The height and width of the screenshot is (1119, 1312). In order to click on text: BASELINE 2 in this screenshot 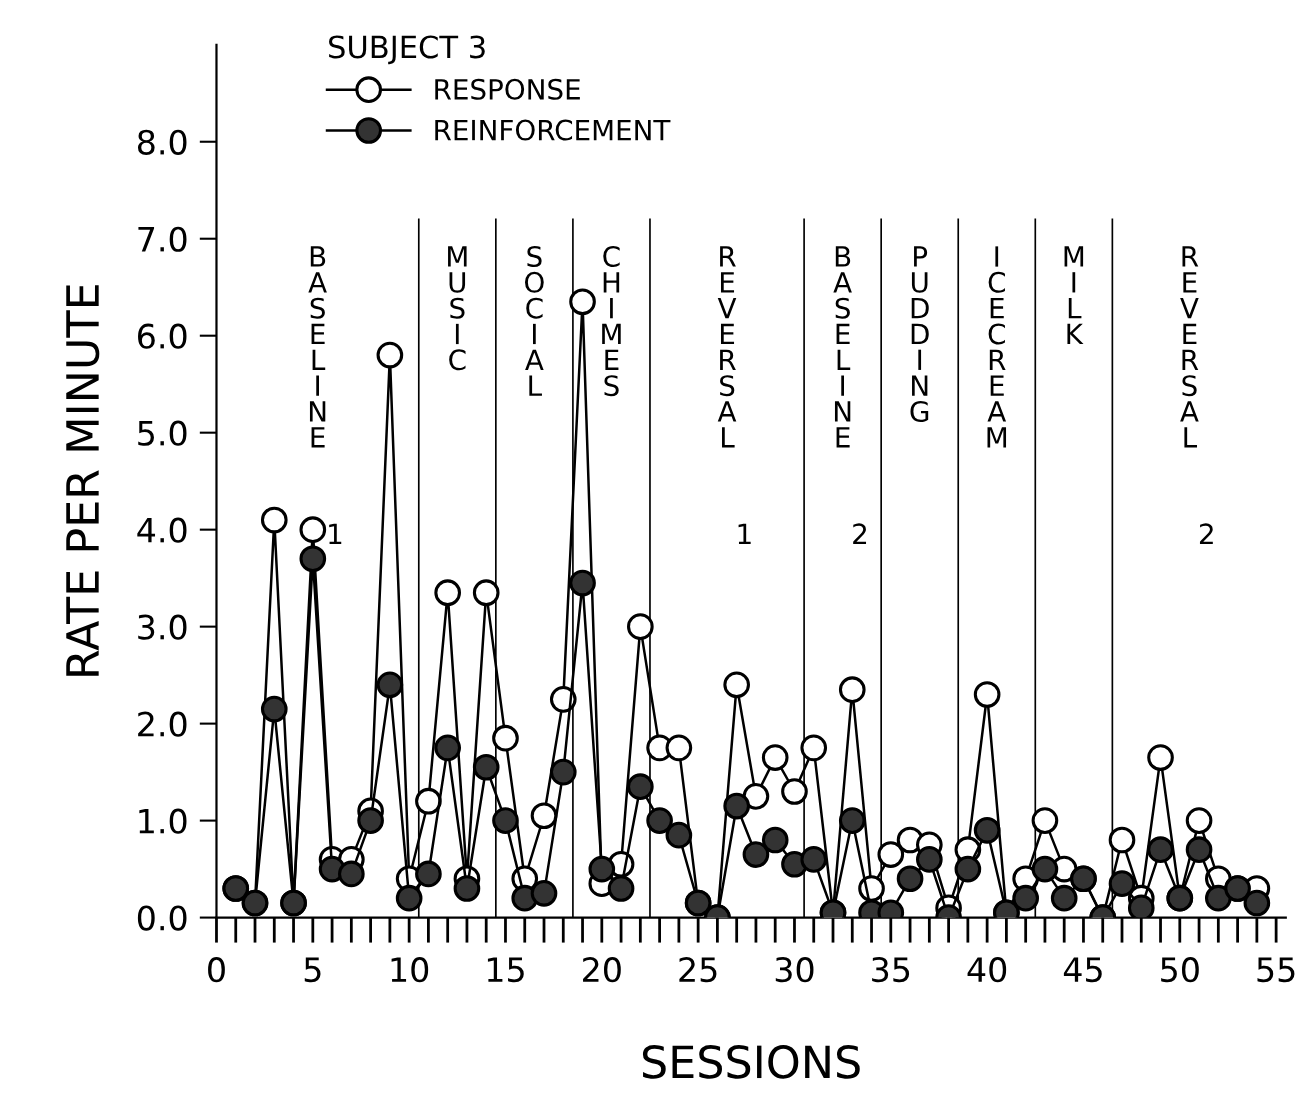, I will do `click(850, 395)`.